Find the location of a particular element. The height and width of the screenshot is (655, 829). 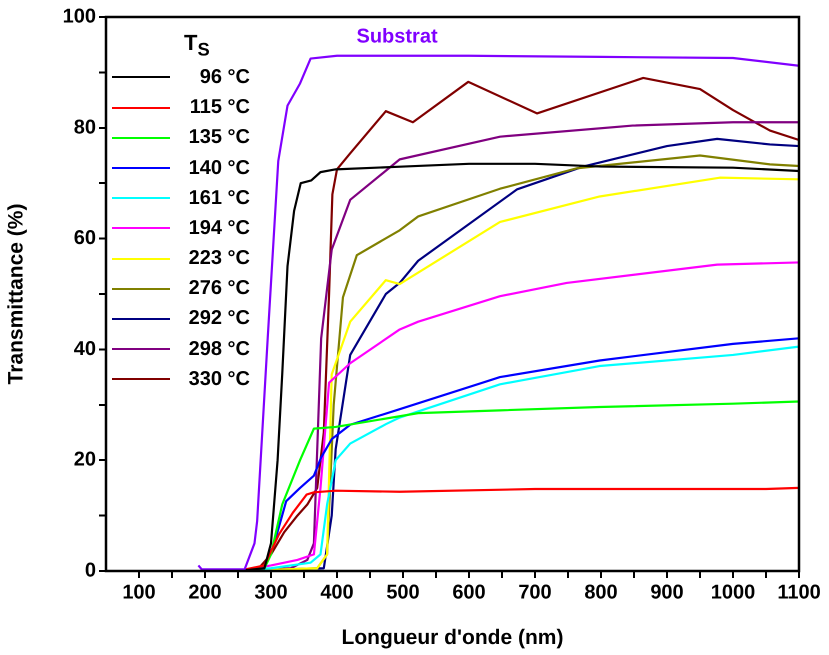

x-tick-label: 900 is located at coordinates (667, 593).